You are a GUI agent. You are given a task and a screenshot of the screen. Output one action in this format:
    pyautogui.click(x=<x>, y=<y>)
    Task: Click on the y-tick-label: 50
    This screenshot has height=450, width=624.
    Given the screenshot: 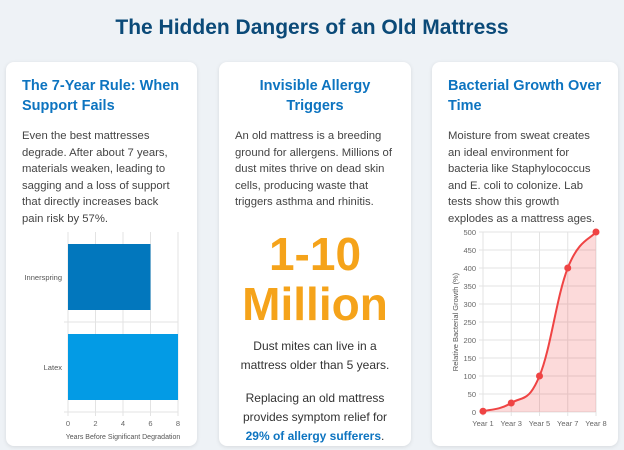 What is the action you would take?
    pyautogui.click(x=472, y=394)
    